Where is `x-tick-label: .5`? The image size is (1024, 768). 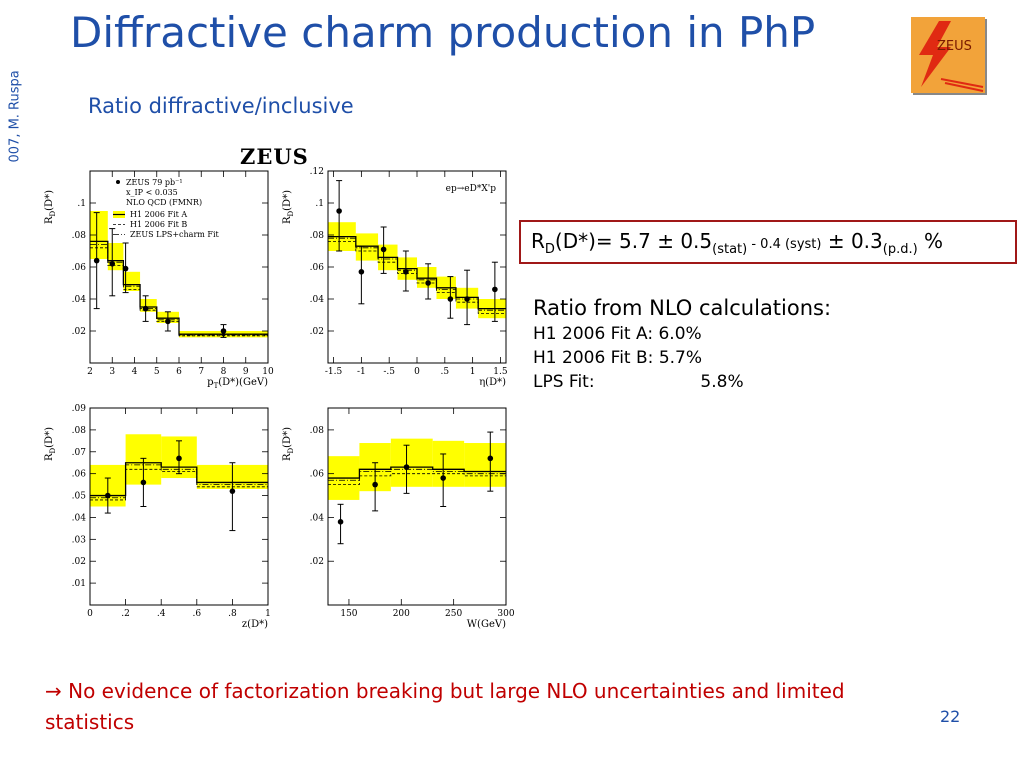 x-tick-label: .5 is located at coordinates (445, 372).